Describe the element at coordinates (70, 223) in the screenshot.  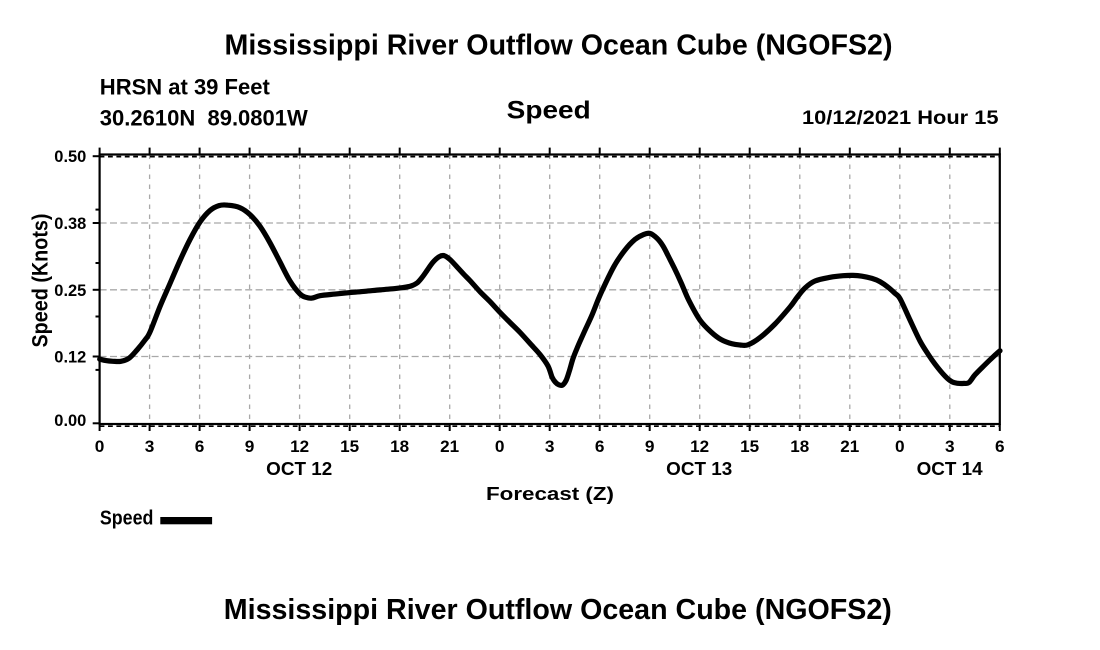
I see `svg-text: 0.38` at that location.